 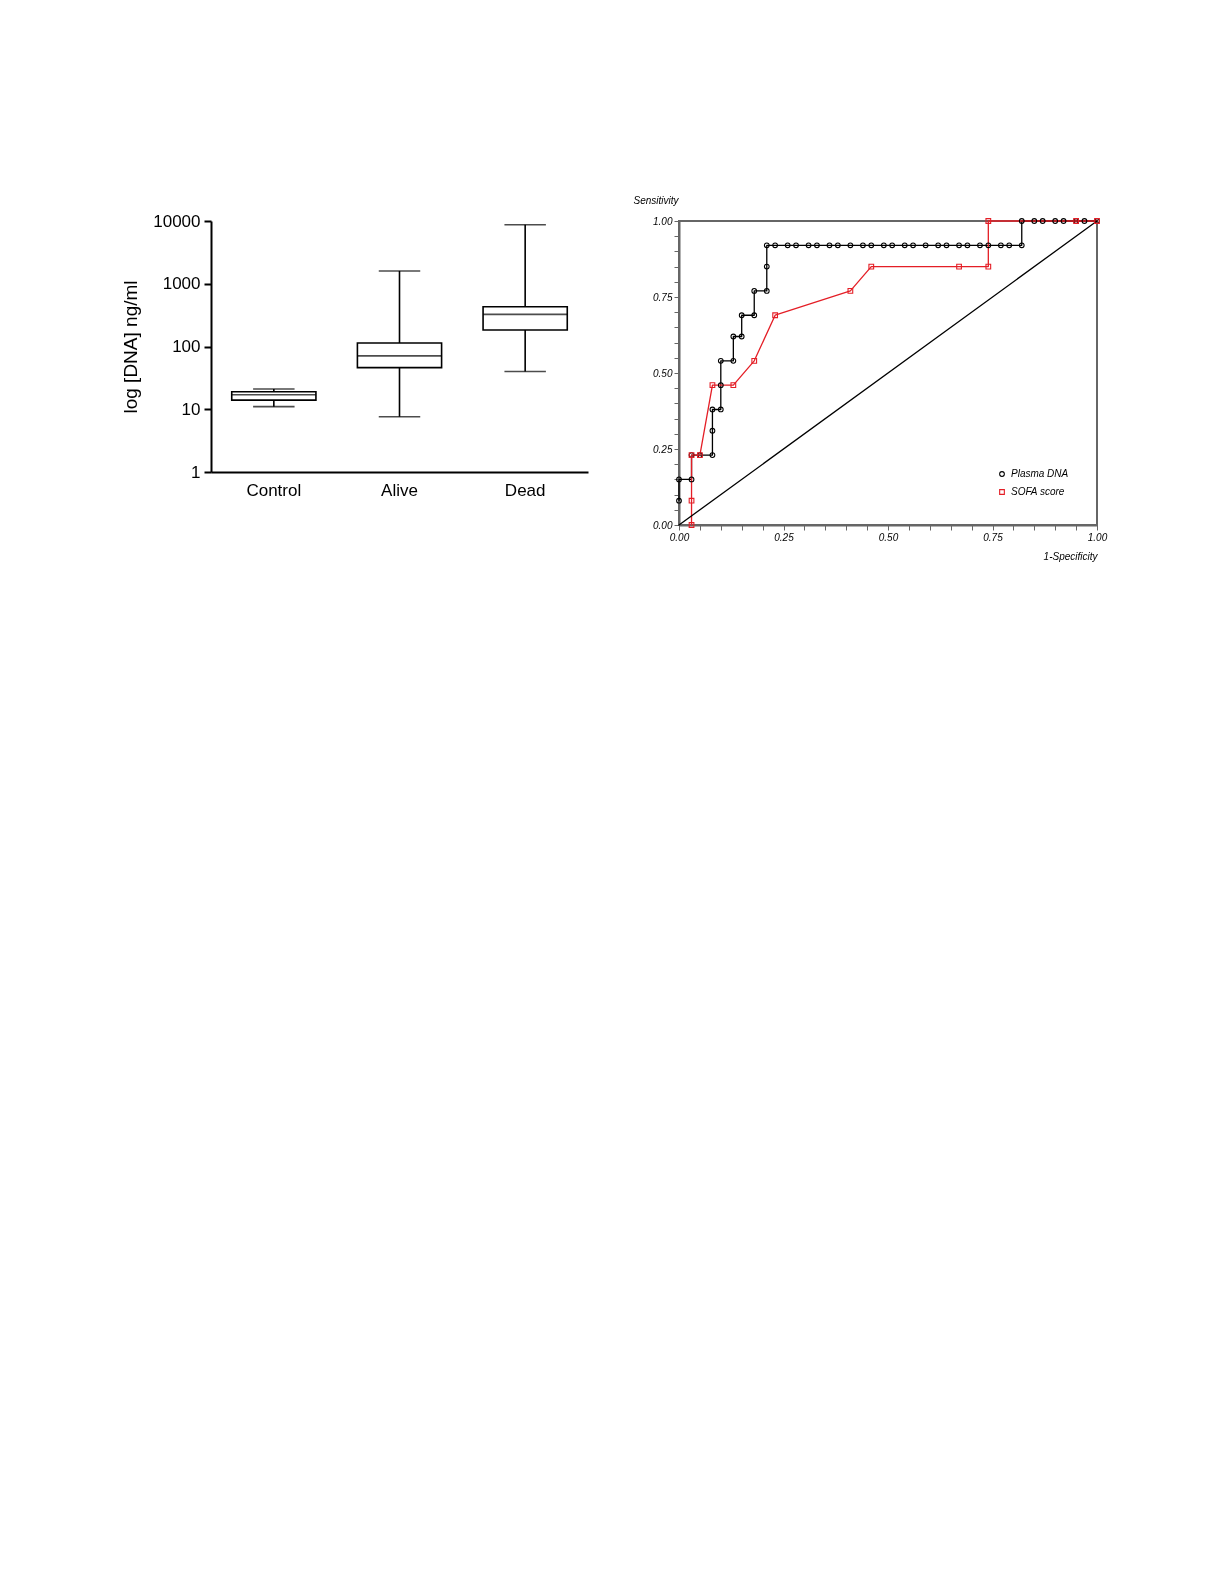 What do you see at coordinates (663, 297) in the screenshot?
I see `y-tick-label: 0.75` at bounding box center [663, 297].